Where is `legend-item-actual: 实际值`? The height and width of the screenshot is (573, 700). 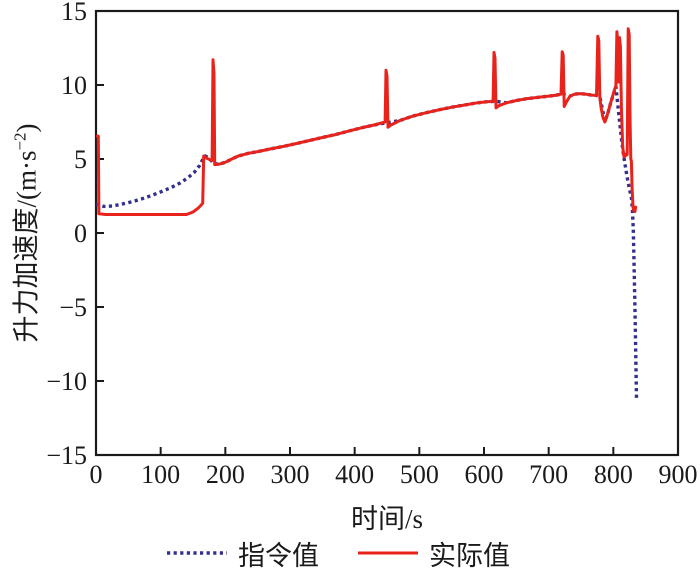
legend-item-actual: 实际值 is located at coordinates (433, 553).